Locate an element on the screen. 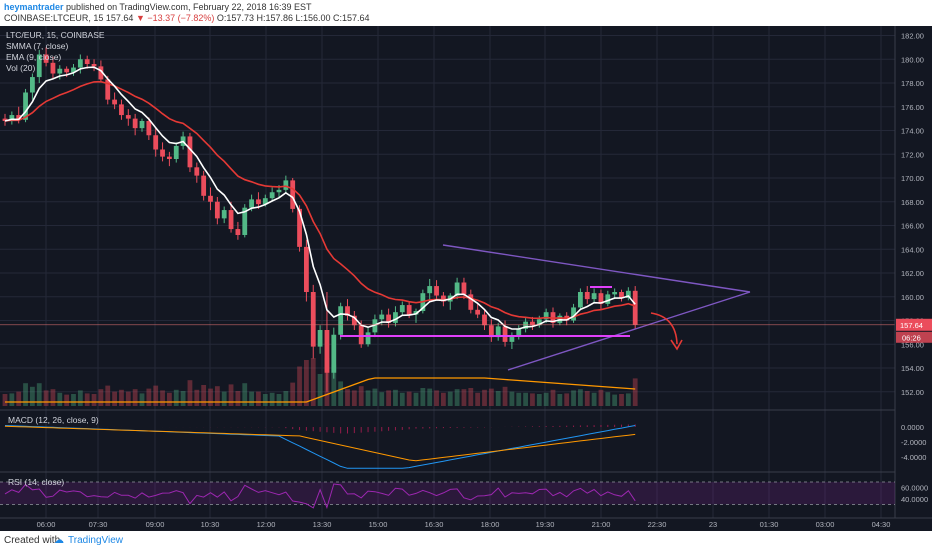 This screenshot has height=550, width=932. price-tick-label: 168.00 is located at coordinates (912, 202).